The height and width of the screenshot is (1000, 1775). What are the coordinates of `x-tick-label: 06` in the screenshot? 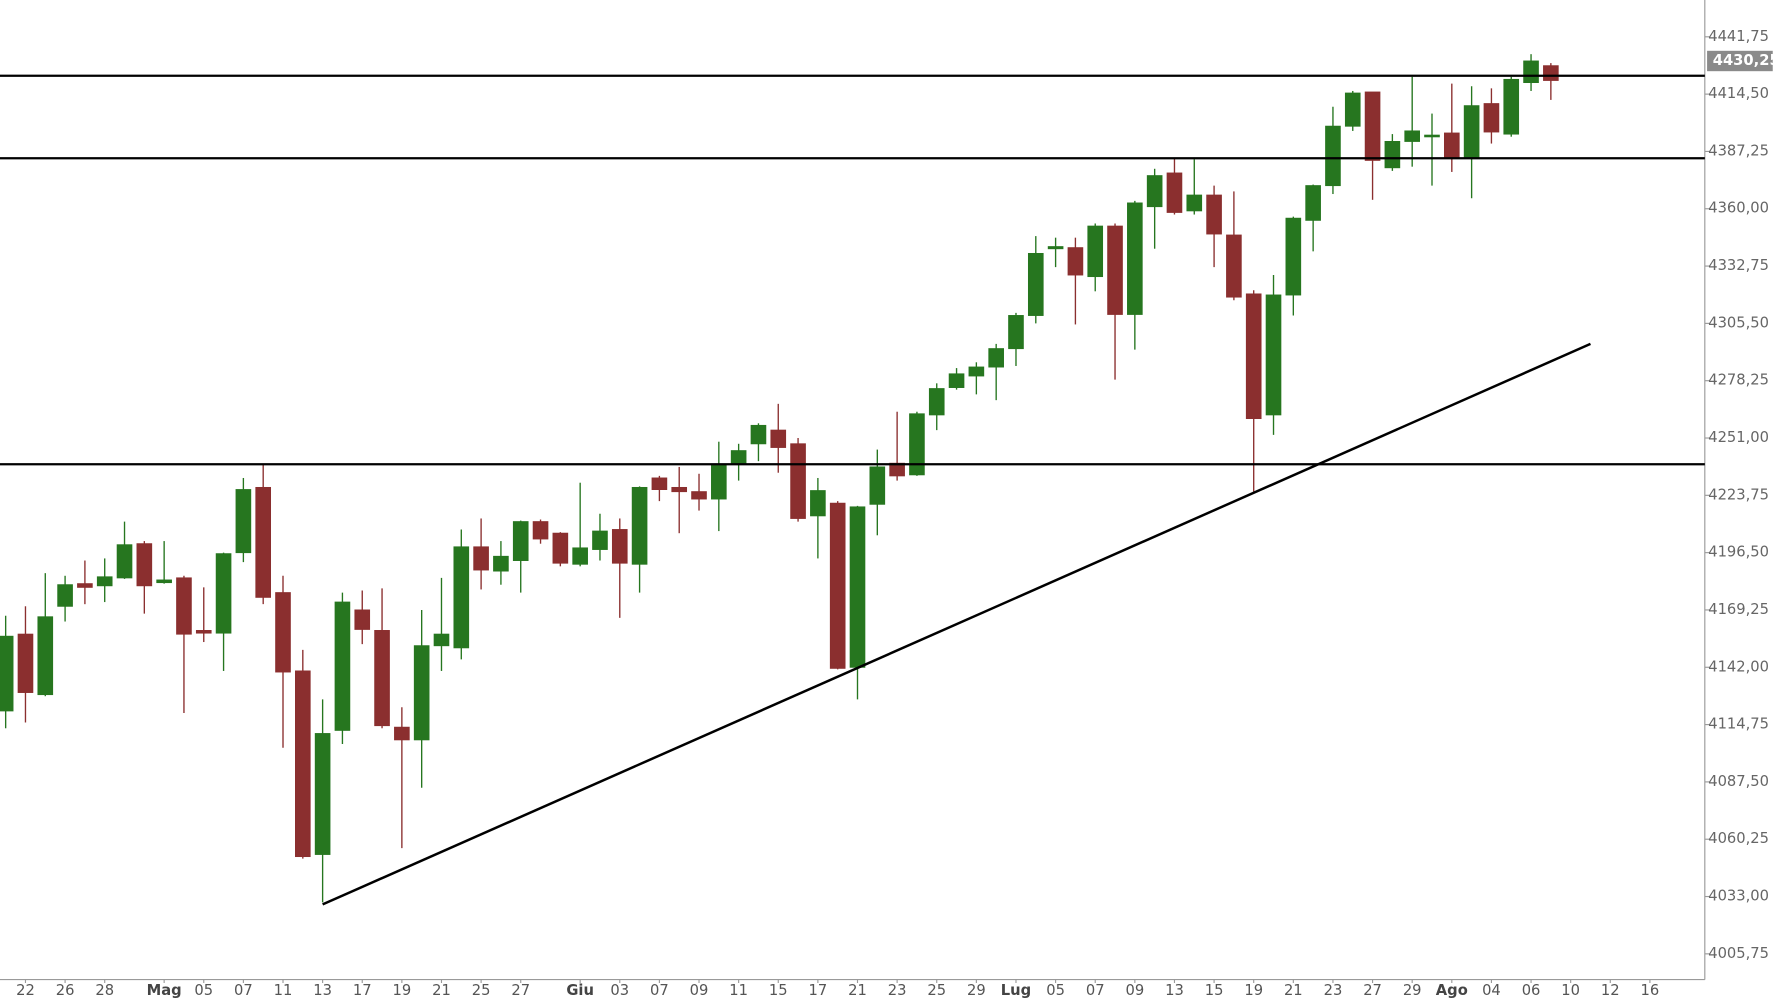 It's located at (1531, 990).